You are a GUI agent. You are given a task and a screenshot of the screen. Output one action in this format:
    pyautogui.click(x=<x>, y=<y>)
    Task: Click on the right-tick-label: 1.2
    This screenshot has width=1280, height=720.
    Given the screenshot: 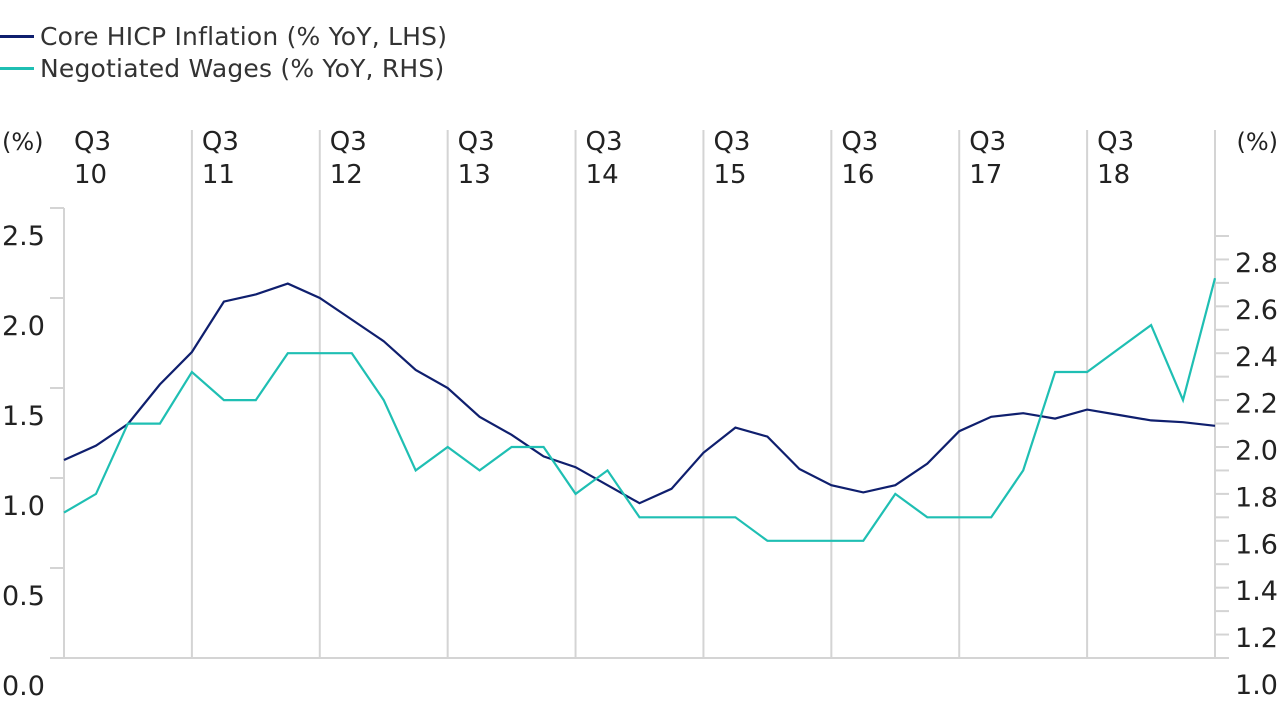 What is the action you would take?
    pyautogui.click(x=1256, y=638)
    